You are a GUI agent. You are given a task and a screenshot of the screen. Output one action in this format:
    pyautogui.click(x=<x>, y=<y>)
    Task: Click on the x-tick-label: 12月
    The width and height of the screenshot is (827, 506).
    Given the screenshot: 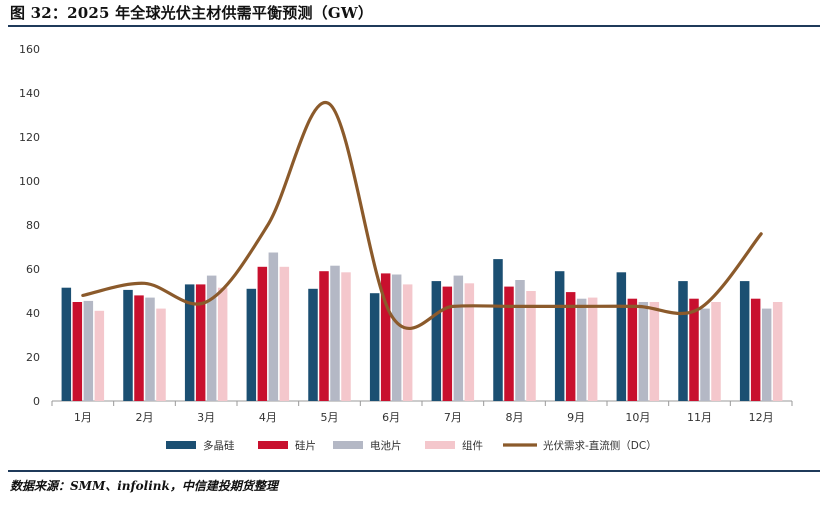 What is the action you would take?
    pyautogui.click(x=761, y=417)
    